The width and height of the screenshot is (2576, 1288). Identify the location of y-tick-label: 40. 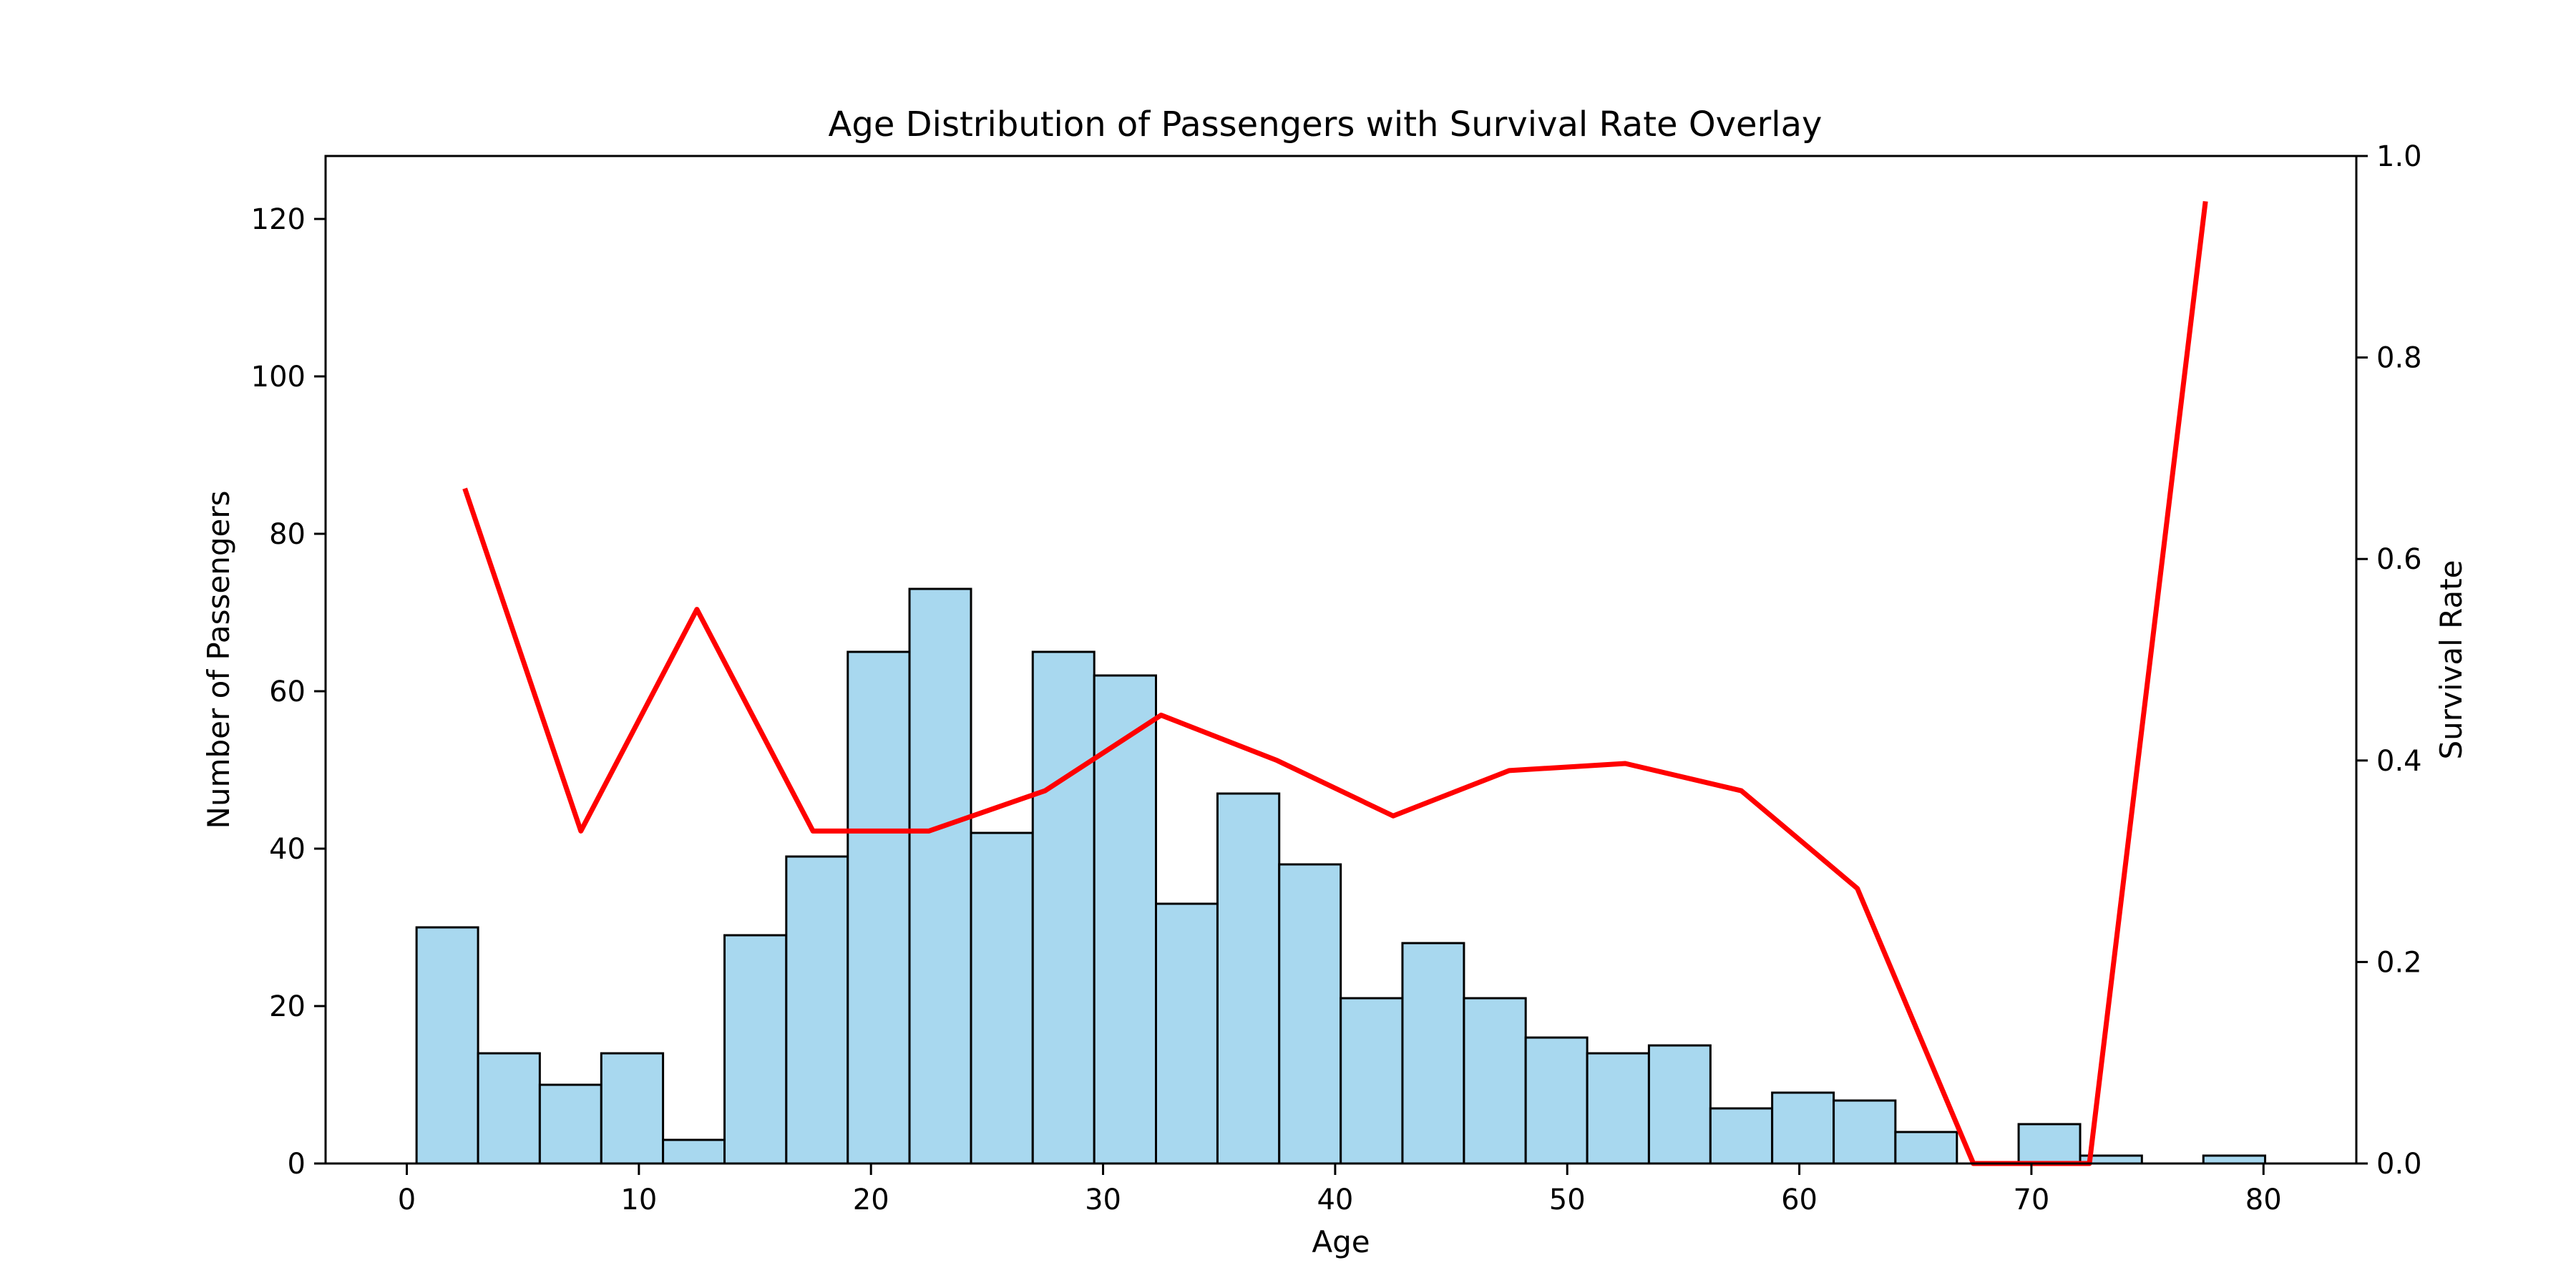
(287, 849).